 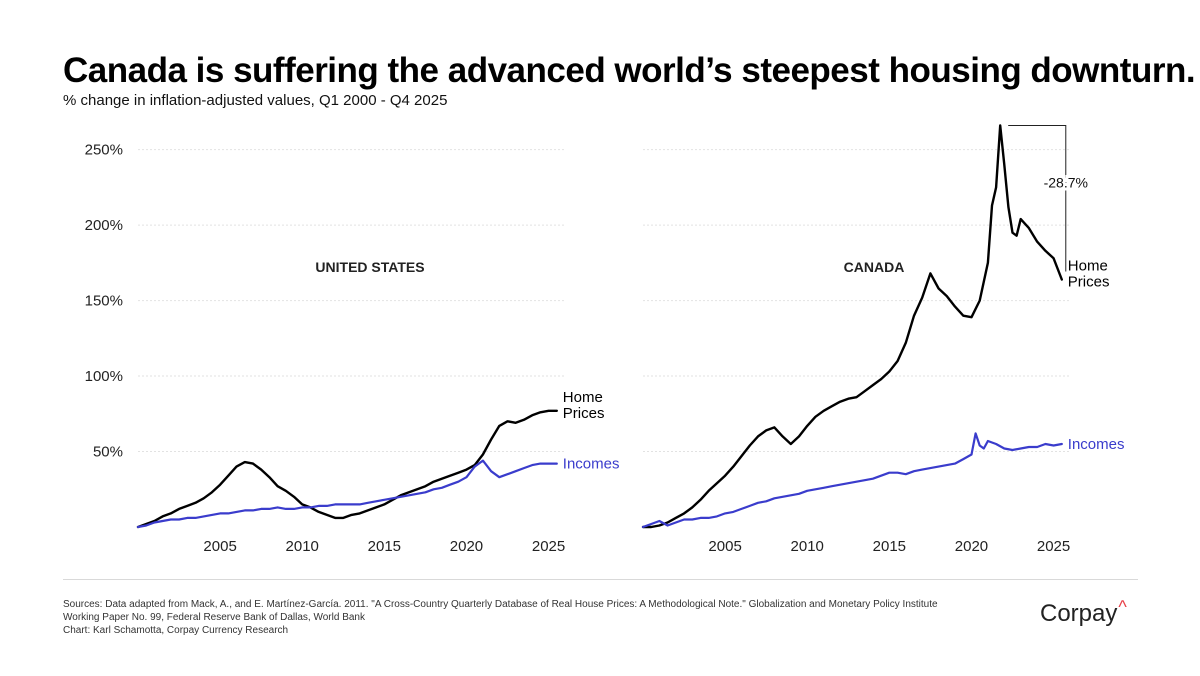 I want to click on brand-caret-icon: ^, so click(x=1122, y=607).